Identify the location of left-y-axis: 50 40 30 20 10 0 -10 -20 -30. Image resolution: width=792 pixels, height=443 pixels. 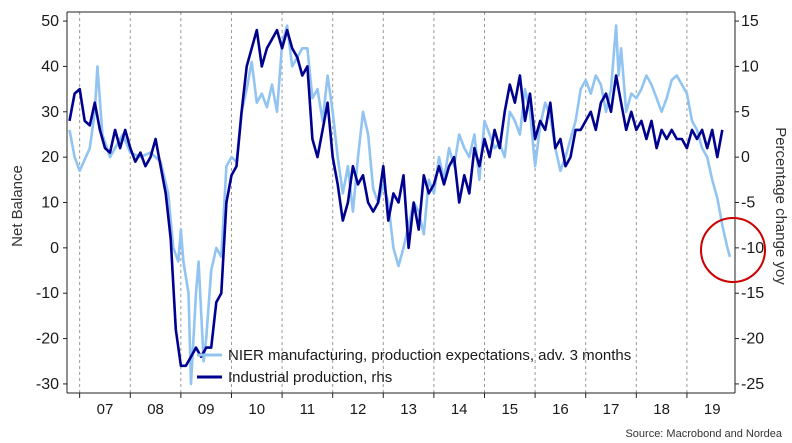
(51, 203).